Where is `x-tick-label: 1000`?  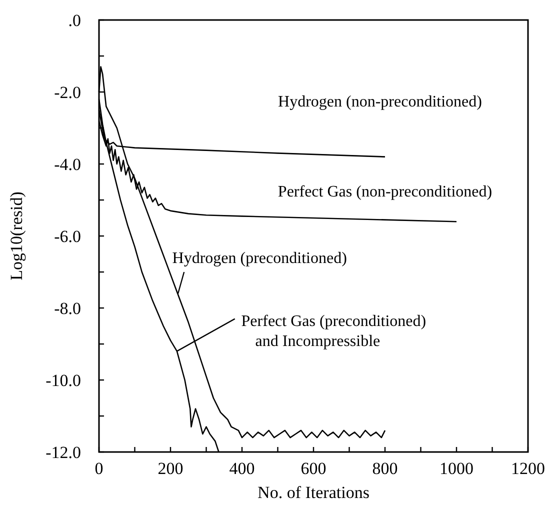
x-tick-label: 1000 is located at coordinates (457, 468).